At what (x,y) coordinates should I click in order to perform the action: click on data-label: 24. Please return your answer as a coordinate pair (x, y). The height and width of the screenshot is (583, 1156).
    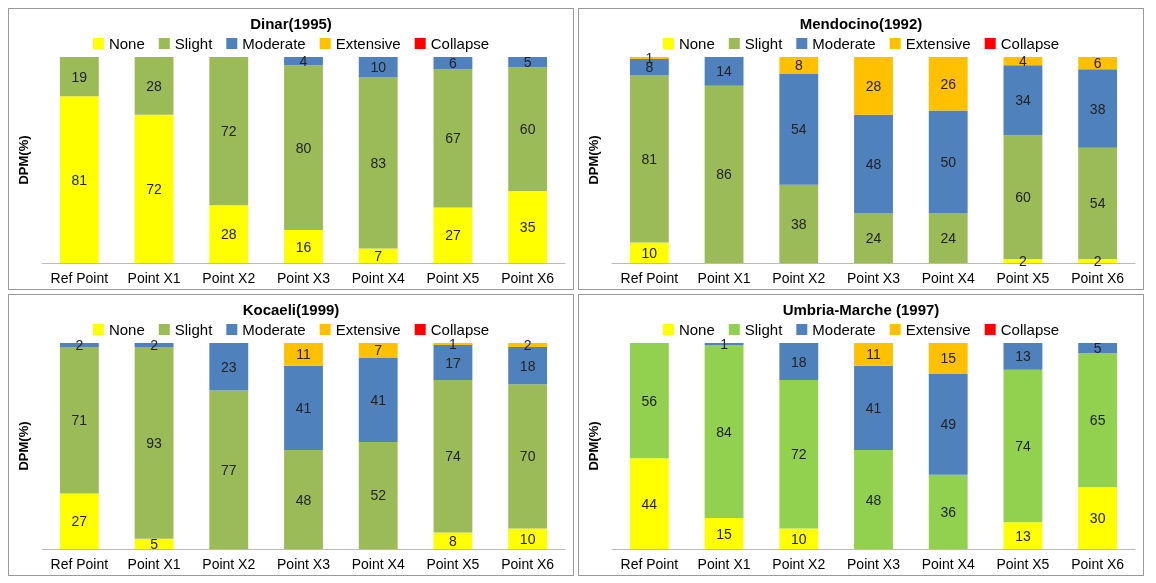
    Looking at the image, I should click on (948, 238).